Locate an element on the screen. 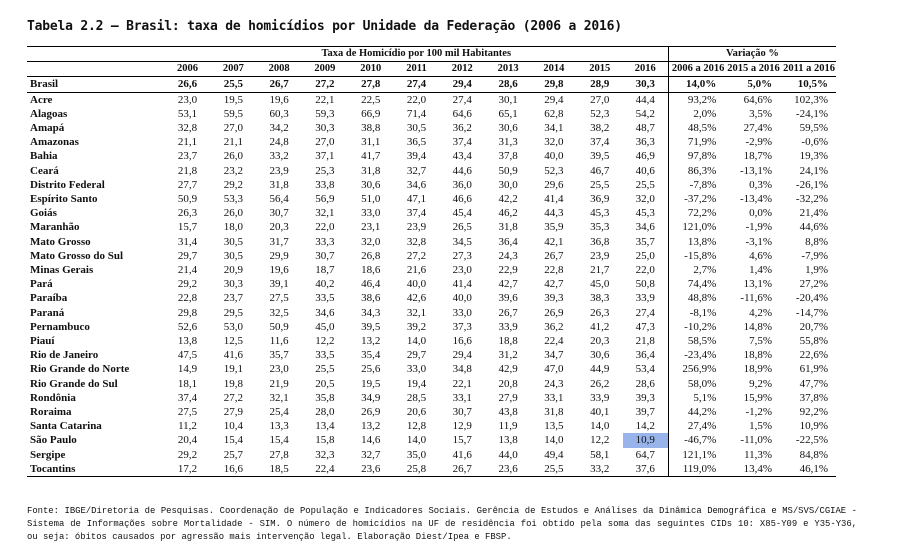 The height and width of the screenshot is (558, 900). rate-cell: 29,8 is located at coordinates (554, 84).